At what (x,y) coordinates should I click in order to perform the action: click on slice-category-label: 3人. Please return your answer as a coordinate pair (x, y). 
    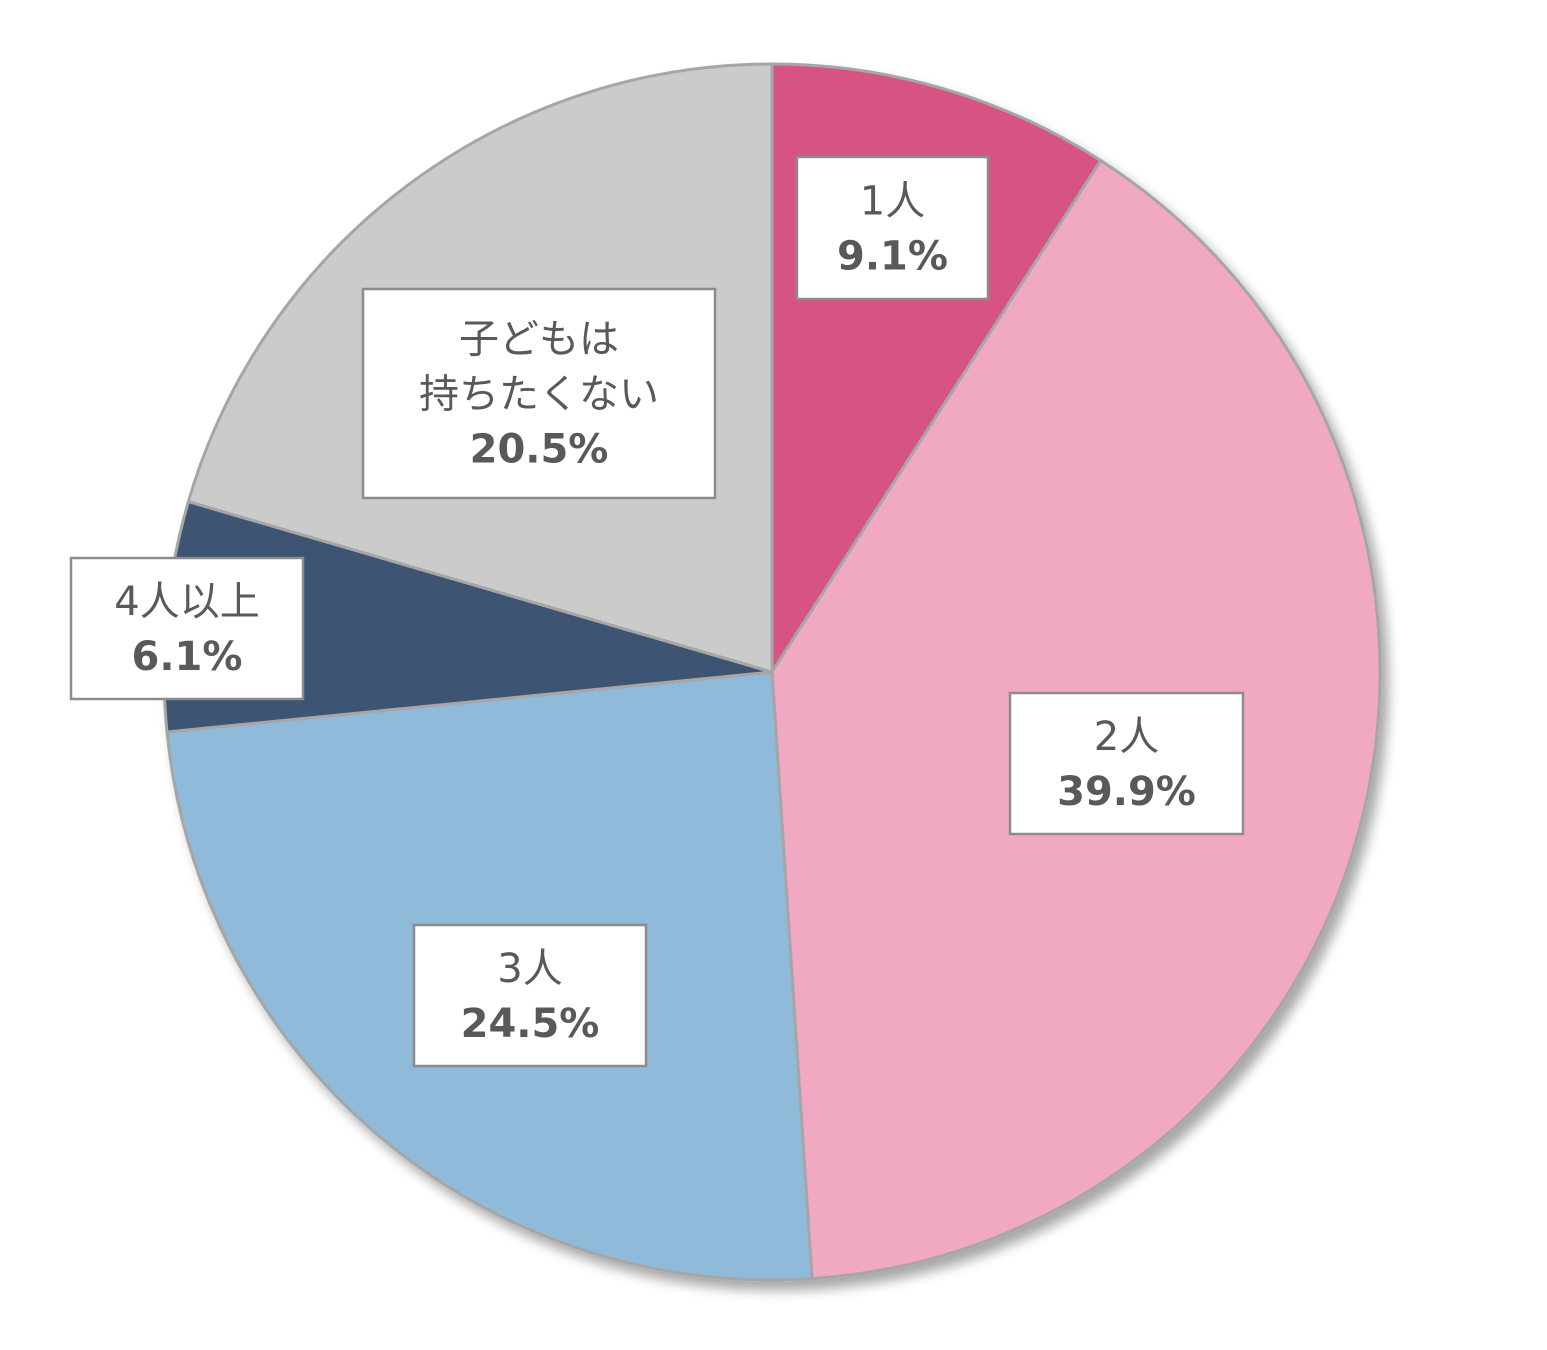
    Looking at the image, I should click on (529, 969).